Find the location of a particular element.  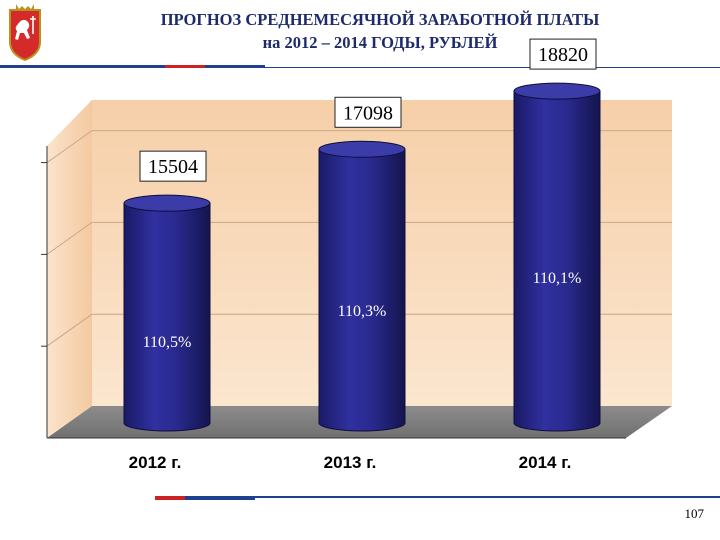

title-line-2: на 2012 – 2014 ГОДЫ, РУБЛЕЙ is located at coordinates (380, 42).